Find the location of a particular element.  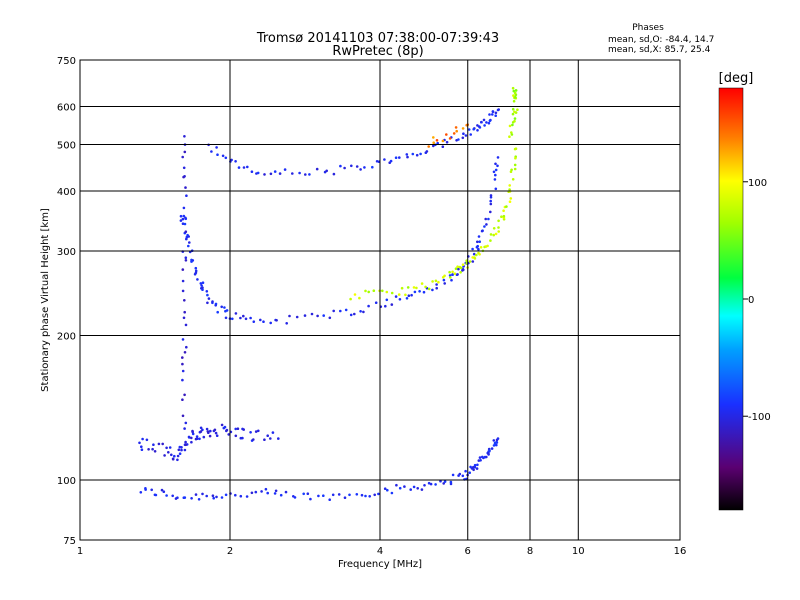

y-tick-label: 300 is located at coordinates (66, 252).